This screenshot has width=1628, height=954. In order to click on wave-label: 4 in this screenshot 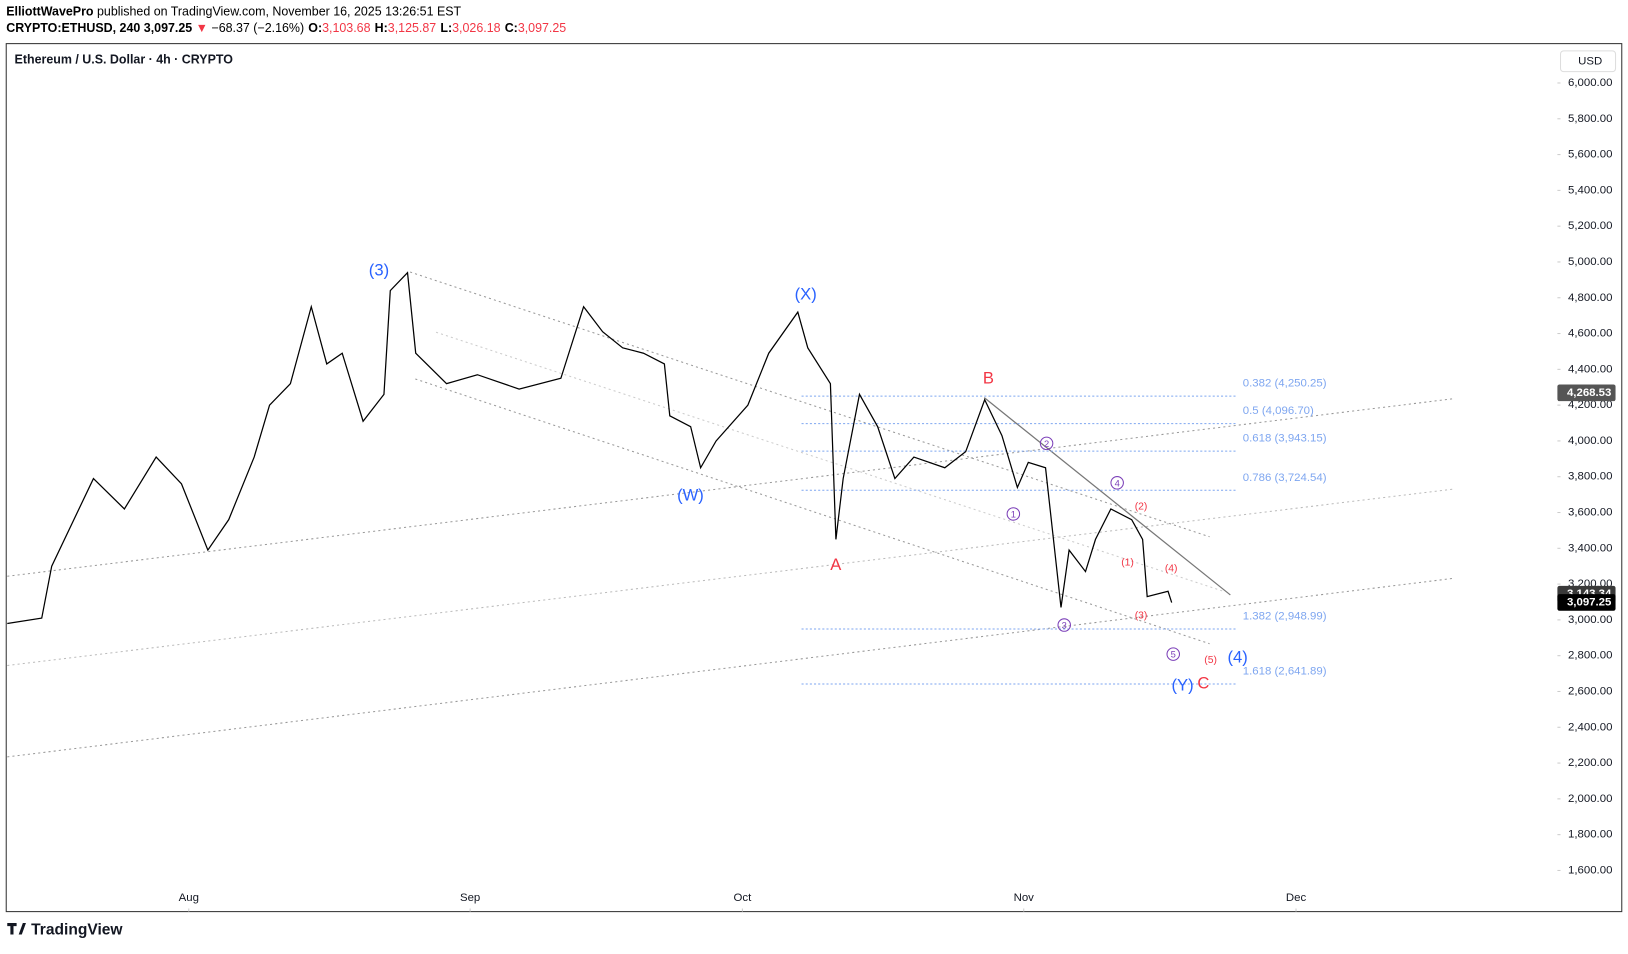, I will do `click(1117, 483)`.